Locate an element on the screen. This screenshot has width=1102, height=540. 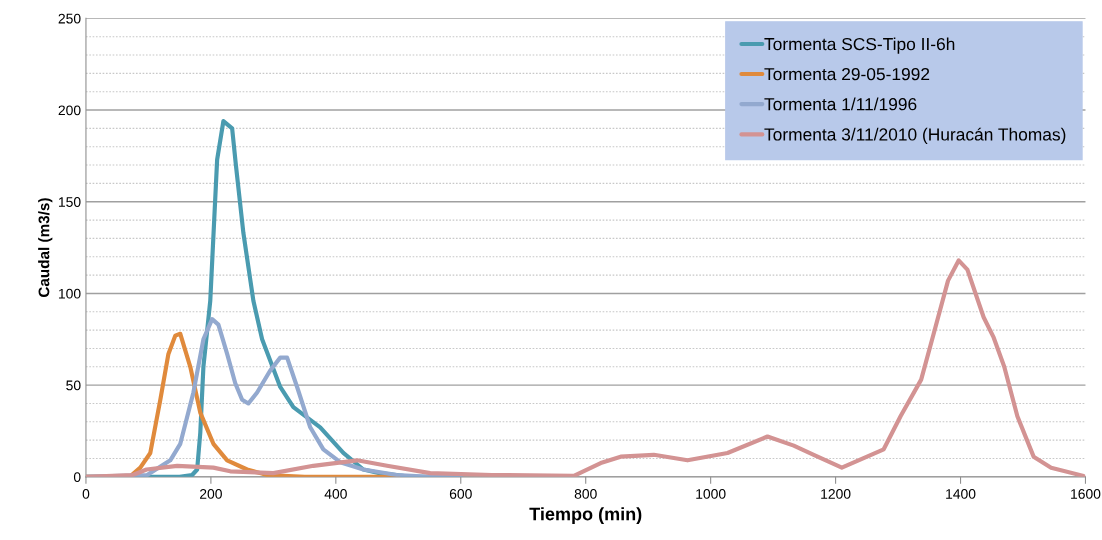
y-tick-label: 100 is located at coordinates (69, 293).